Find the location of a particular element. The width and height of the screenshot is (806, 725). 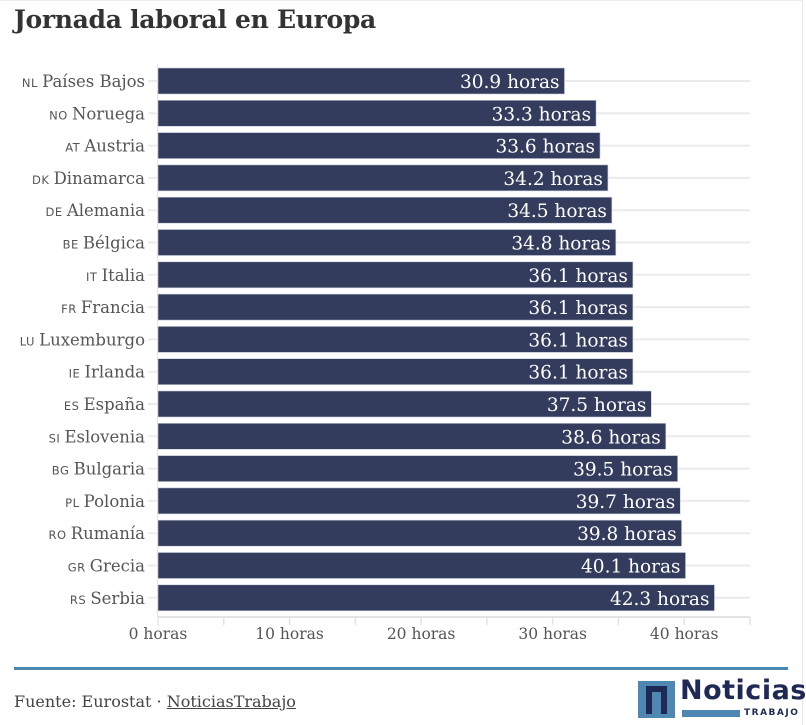

logo-wordmark: Noticias is located at coordinates (743, 690).